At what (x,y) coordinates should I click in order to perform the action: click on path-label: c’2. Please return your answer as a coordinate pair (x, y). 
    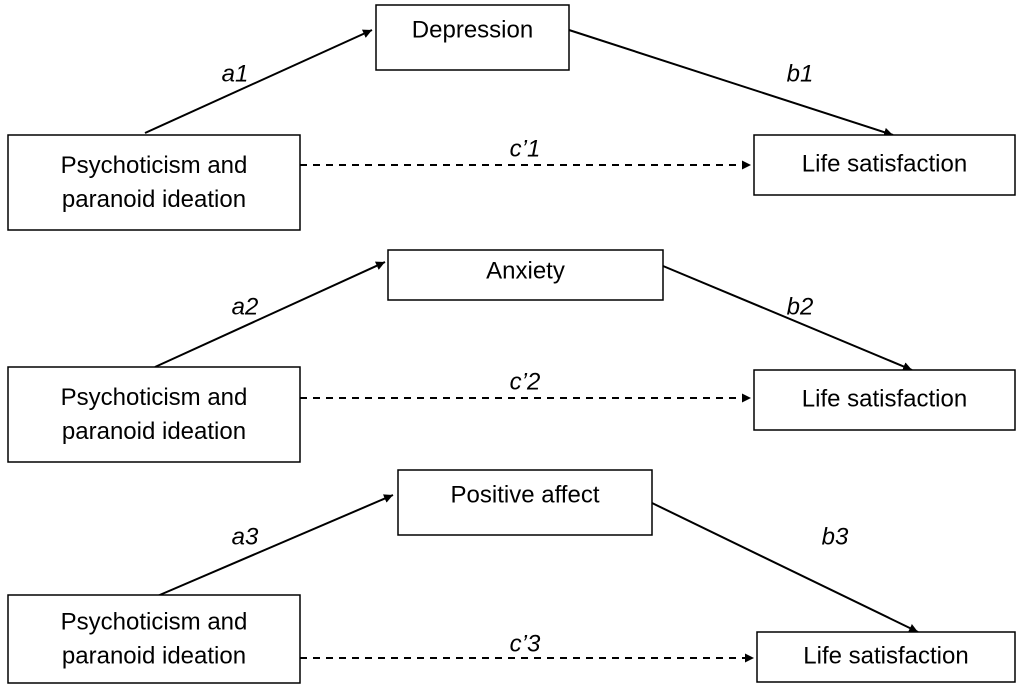
    Looking at the image, I should click on (525, 381).